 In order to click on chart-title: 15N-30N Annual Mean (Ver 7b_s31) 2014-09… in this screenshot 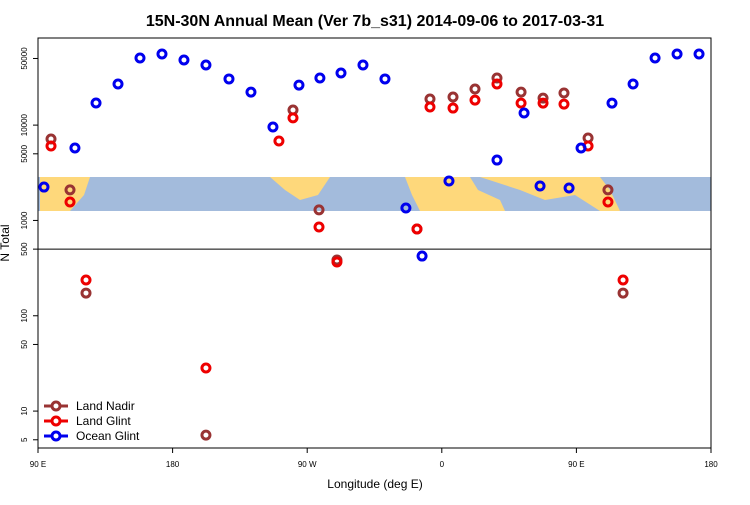, I will do `click(375, 21)`.